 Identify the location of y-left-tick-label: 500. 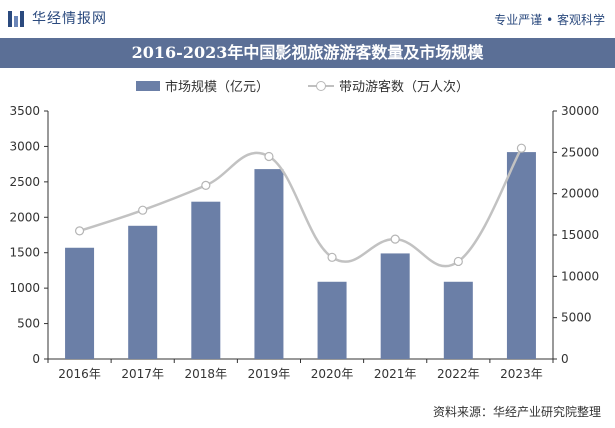
(28, 324).